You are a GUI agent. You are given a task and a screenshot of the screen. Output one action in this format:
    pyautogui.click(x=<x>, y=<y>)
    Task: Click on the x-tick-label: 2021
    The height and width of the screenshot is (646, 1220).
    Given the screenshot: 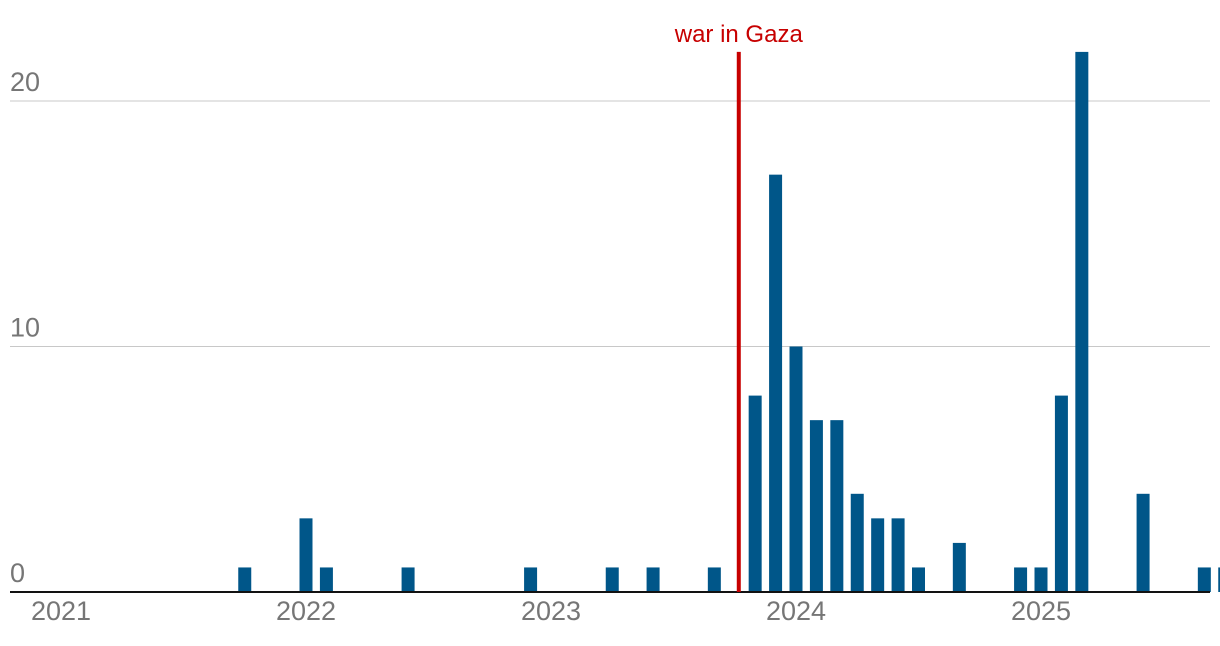 What is the action you would take?
    pyautogui.click(x=61, y=611)
    